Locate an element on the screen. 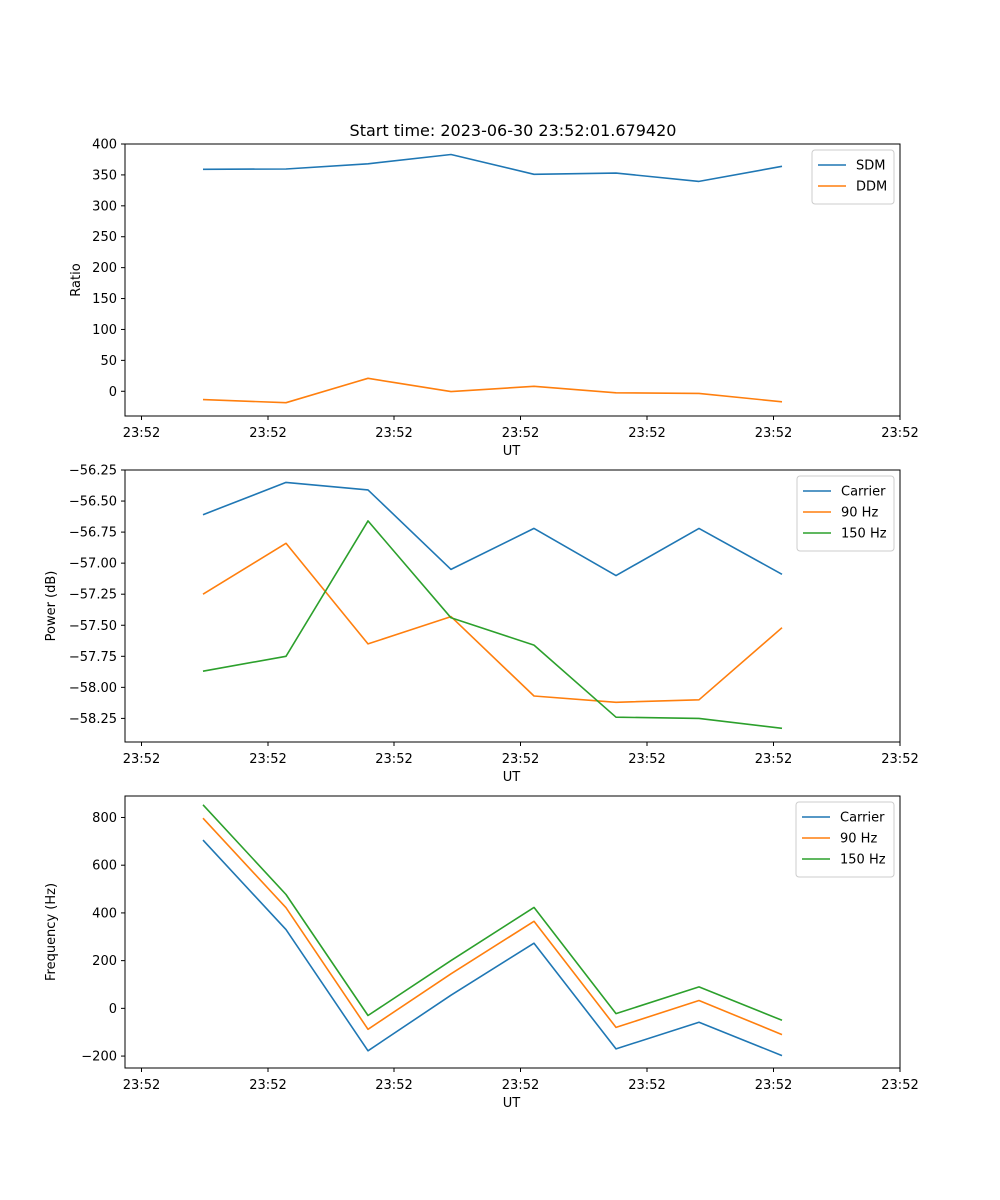 Image resolution: width=1000 pixels, height=1200 pixels. y-tick-label: 800 is located at coordinates (104, 818).